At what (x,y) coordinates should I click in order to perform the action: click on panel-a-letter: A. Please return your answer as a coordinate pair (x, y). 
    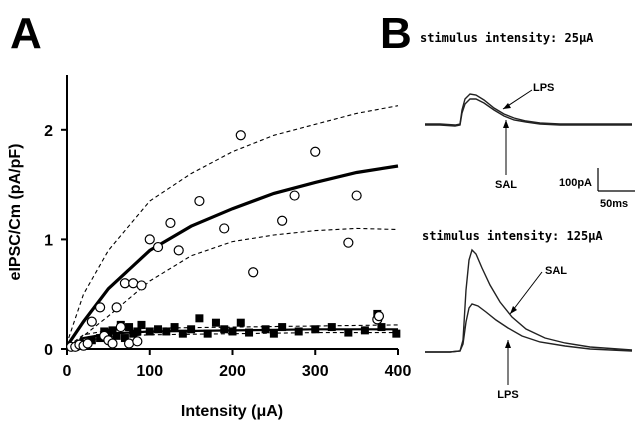
    Looking at the image, I should click on (26, 33).